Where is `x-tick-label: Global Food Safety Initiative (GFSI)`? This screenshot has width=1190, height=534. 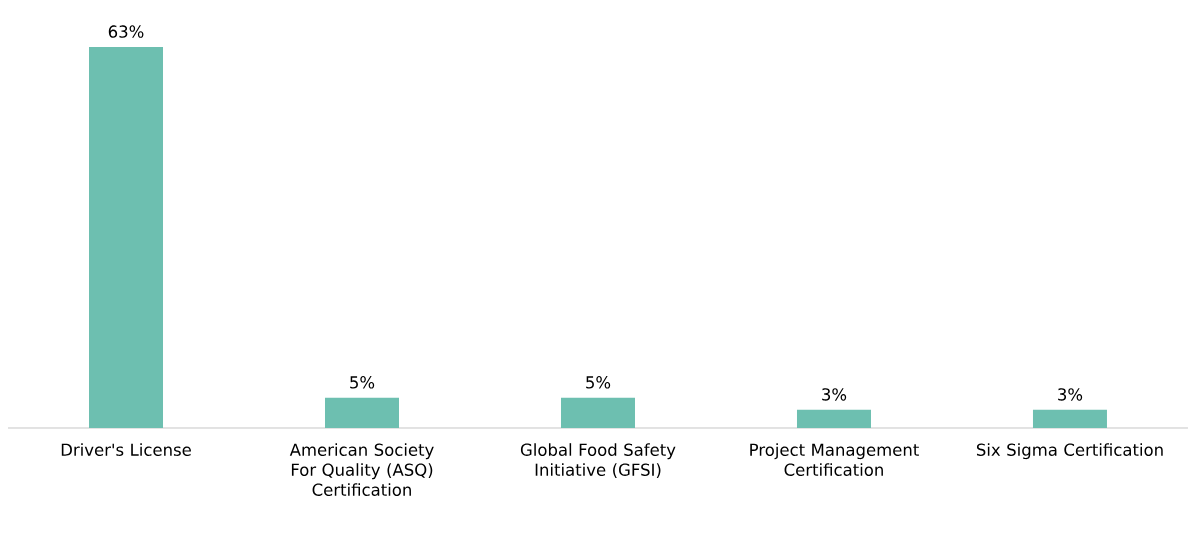
x-tick-label: Global Food Safety Initiative (GFSI) is located at coordinates (598, 460).